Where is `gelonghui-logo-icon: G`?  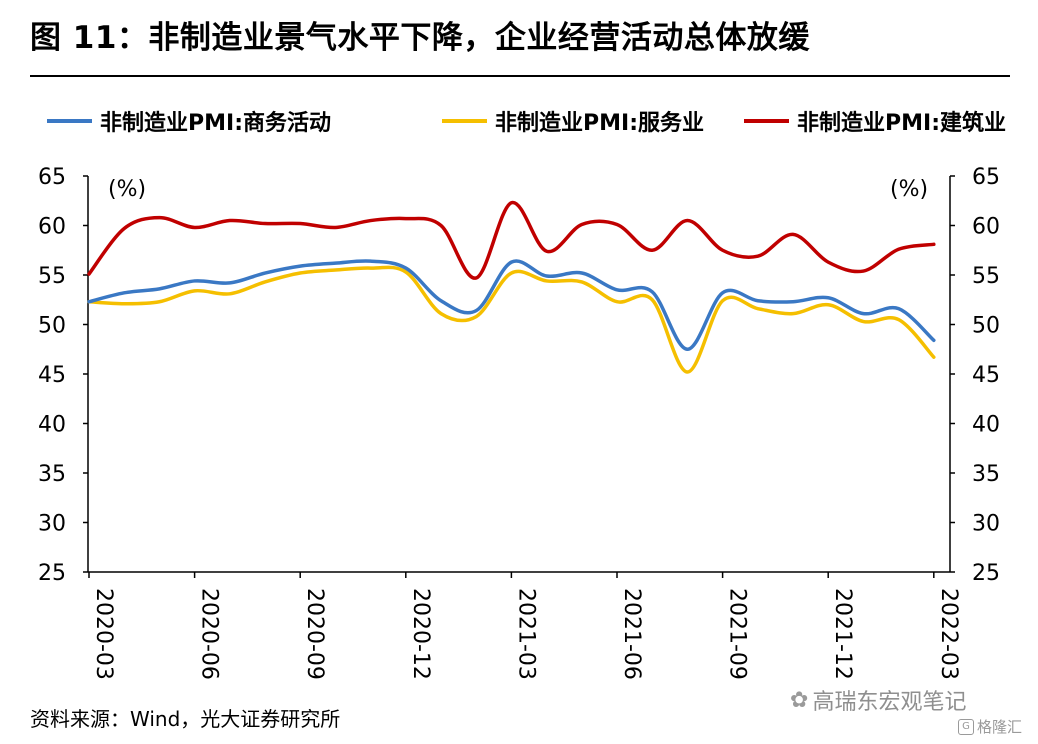
gelonghui-logo-icon: G is located at coordinates (966, 726).